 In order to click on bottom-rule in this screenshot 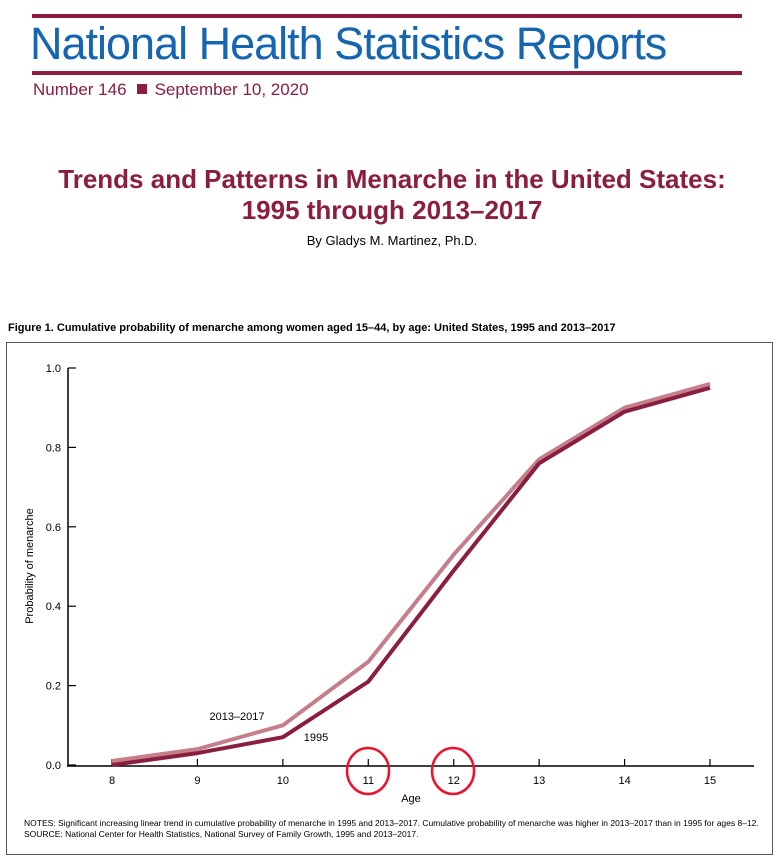, I will do `click(387, 73)`.